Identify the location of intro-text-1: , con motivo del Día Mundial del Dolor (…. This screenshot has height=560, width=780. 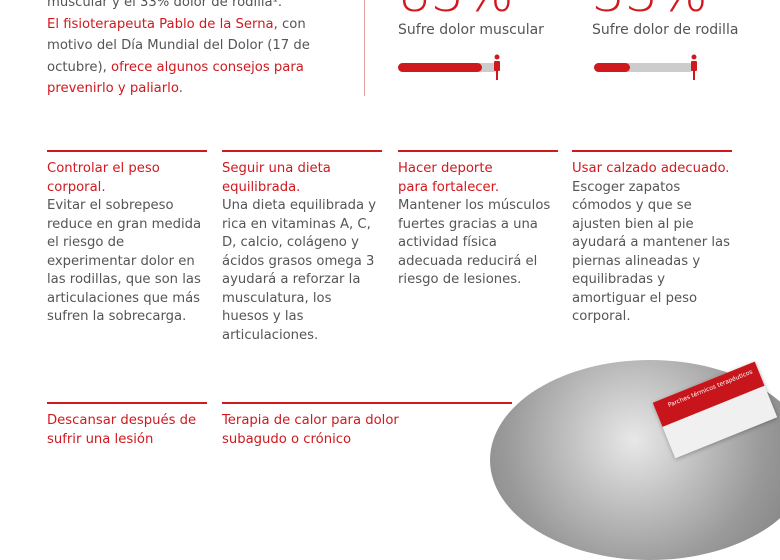
(178, 45).